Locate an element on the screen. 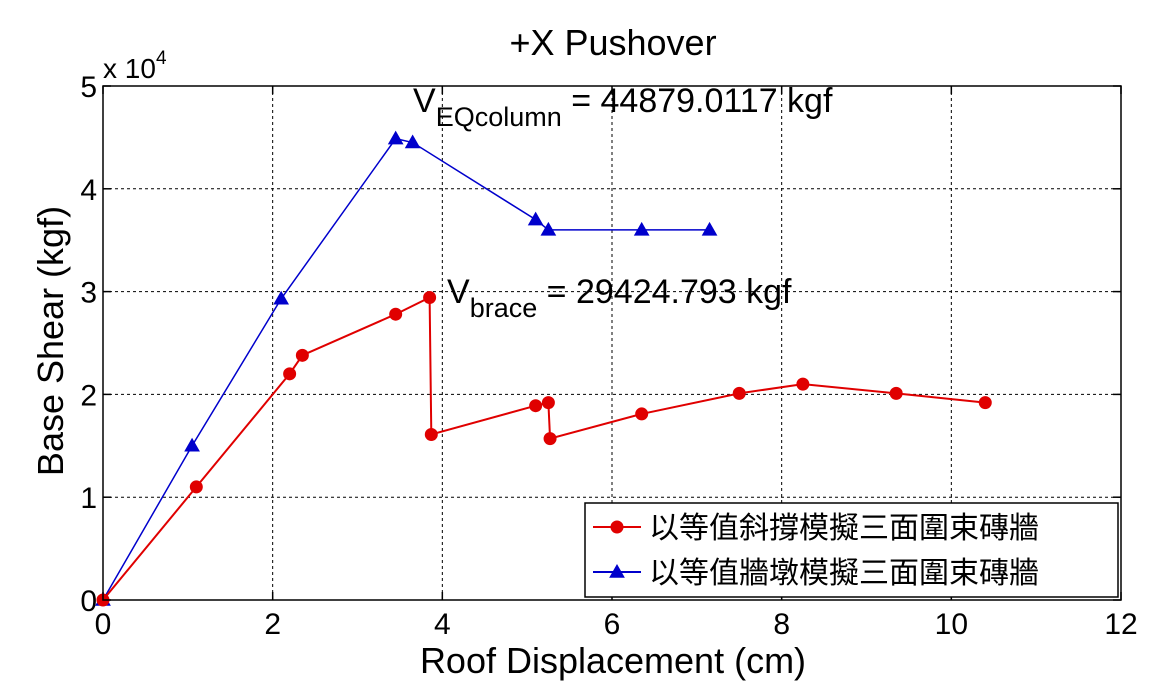 The image size is (1173, 692). y-axis-multiplier: x 104 is located at coordinates (135, 66).